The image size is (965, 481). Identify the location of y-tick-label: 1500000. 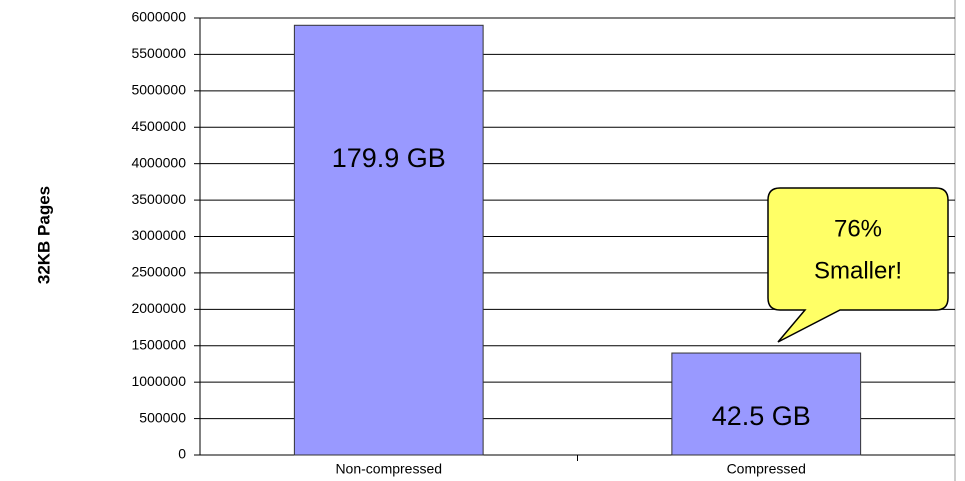
(158, 344).